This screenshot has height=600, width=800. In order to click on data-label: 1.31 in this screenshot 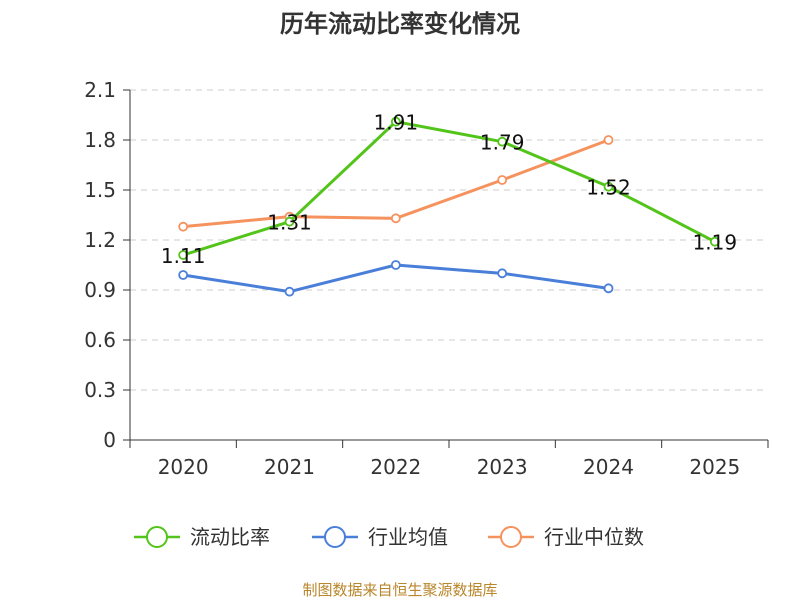, I will do `click(289, 223)`.